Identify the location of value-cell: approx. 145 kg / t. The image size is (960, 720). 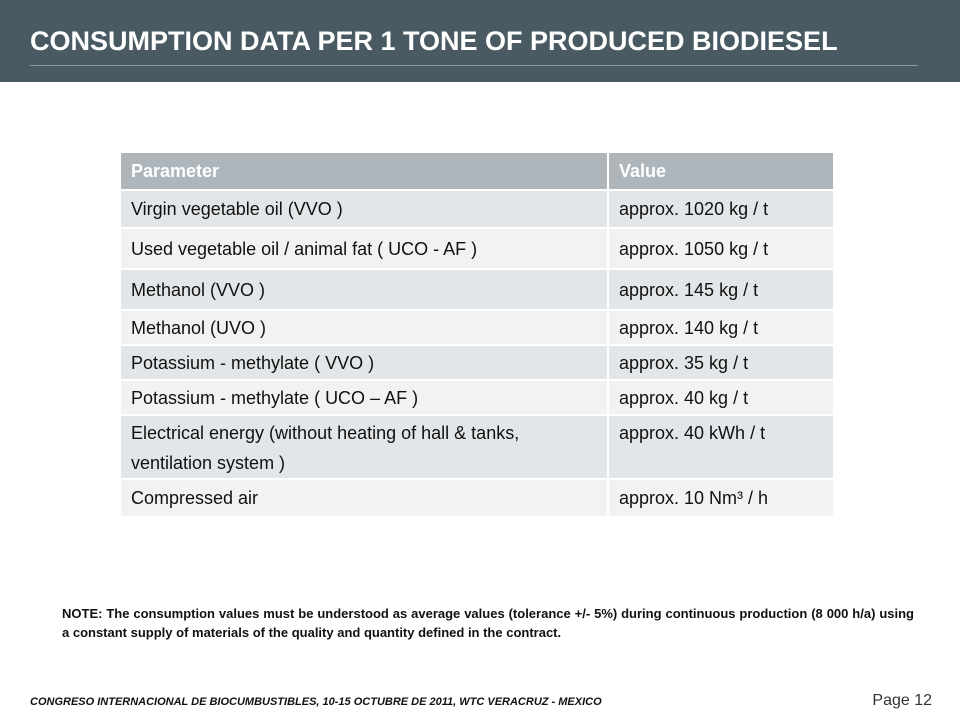
(721, 288).